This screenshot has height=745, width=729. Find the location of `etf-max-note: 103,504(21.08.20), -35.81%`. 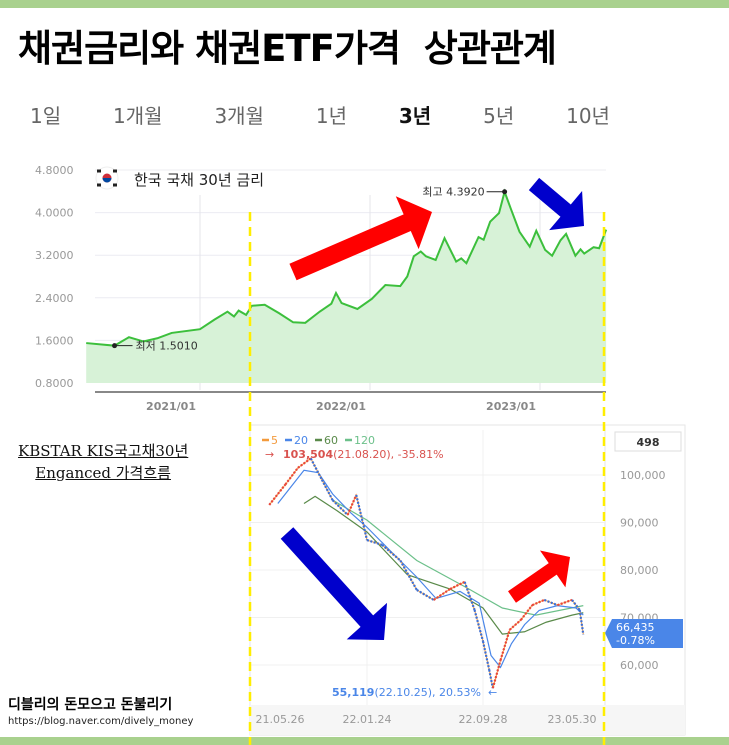

etf-max-note: 103,504(21.08.20), -35.81% is located at coordinates (363, 454).